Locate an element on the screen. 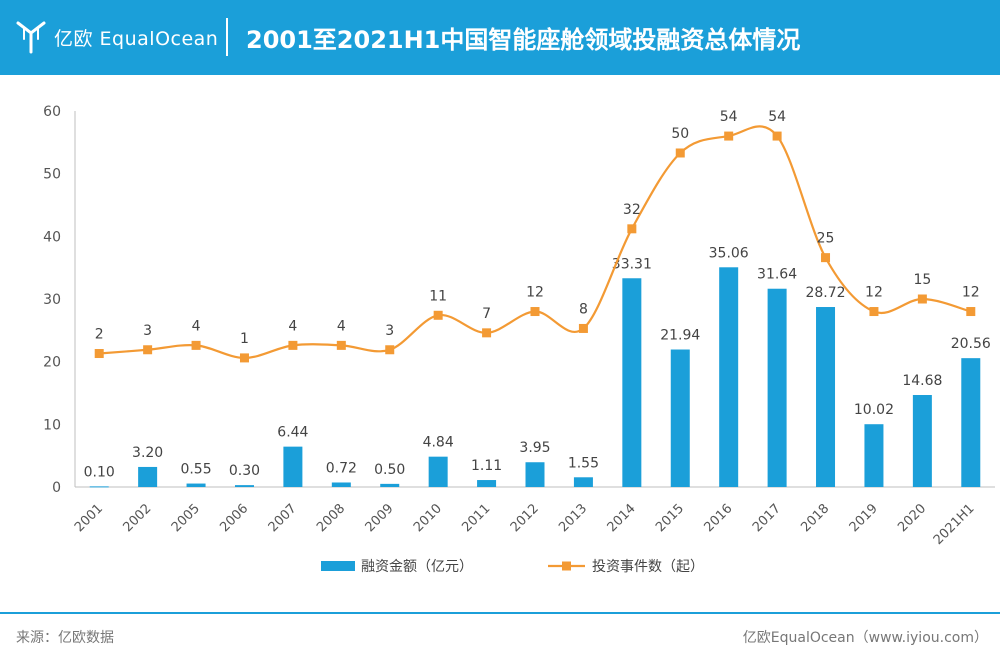  equalocean-logo-icon is located at coordinates (31, 37).